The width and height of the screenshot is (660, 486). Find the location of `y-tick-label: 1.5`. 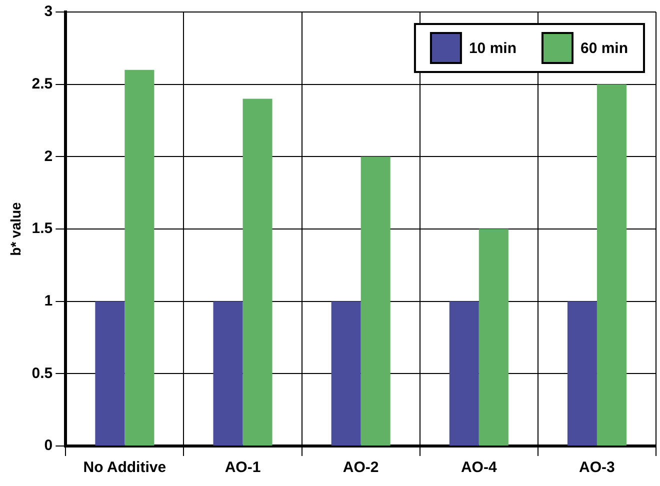

y-tick-label: 1.5 is located at coordinates (42, 229).